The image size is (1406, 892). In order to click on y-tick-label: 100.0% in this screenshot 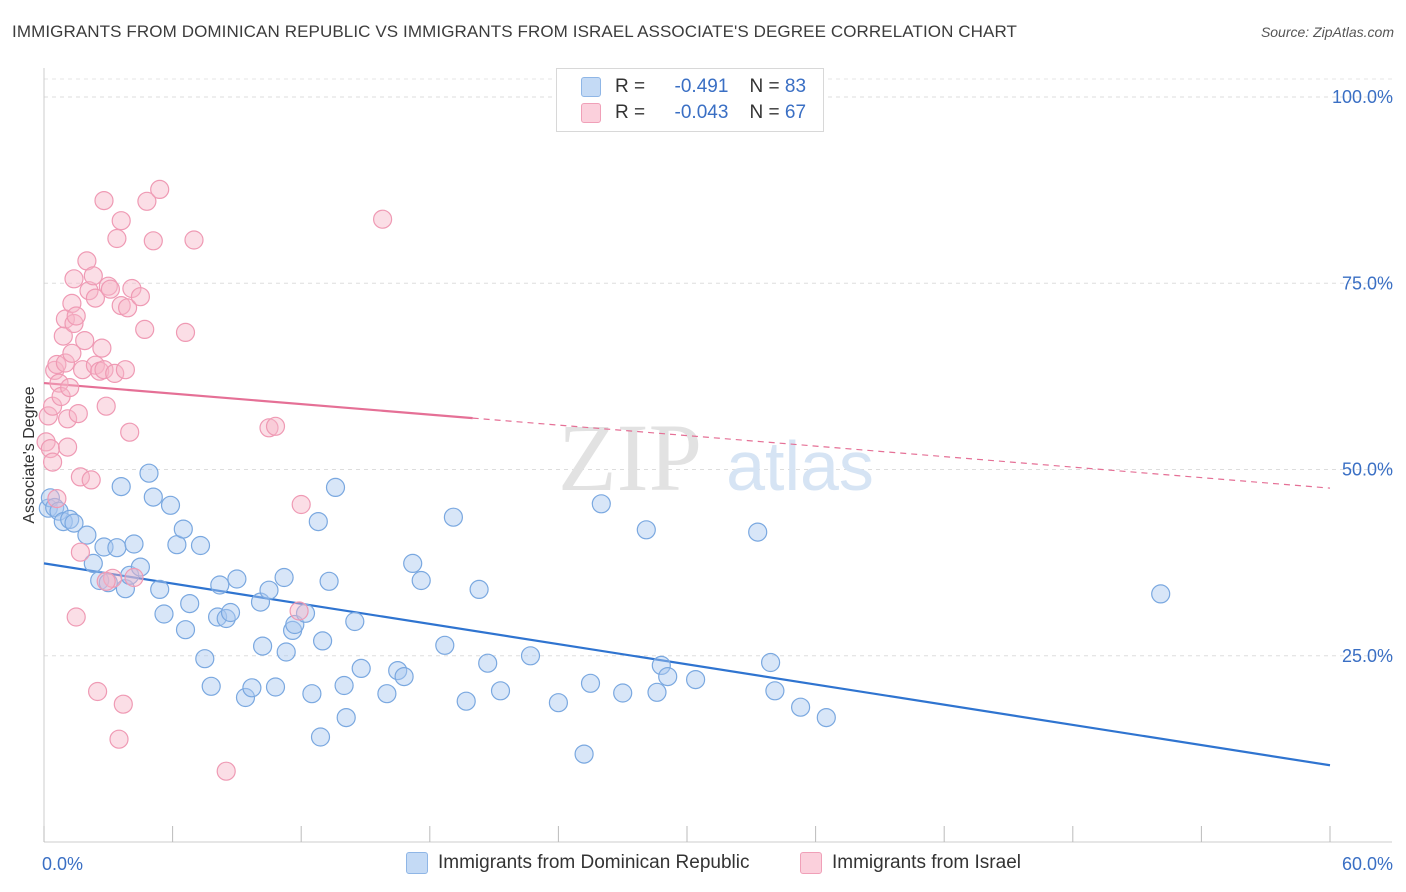, I will do `click(1362, 97)`.